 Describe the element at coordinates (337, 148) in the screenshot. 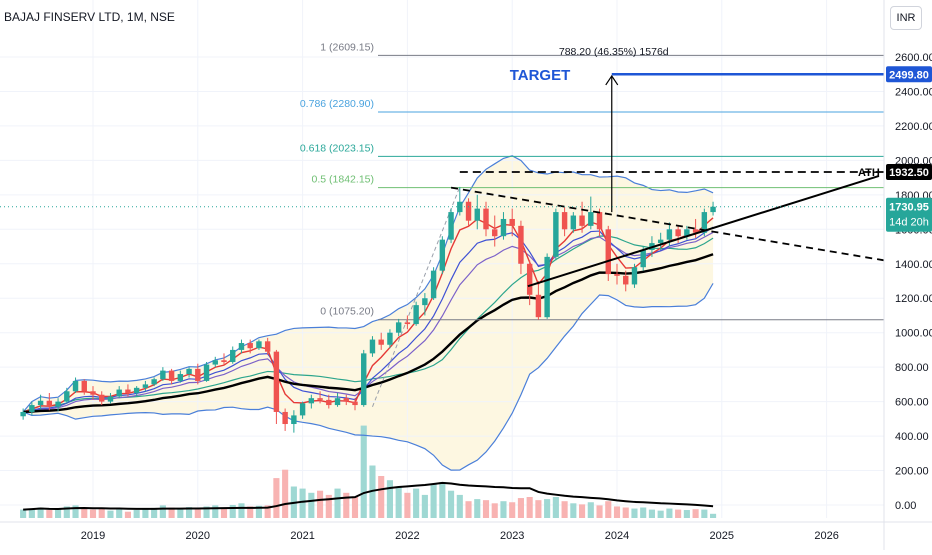

I see `fib-level-label: 0.618 (2023.15)` at that location.